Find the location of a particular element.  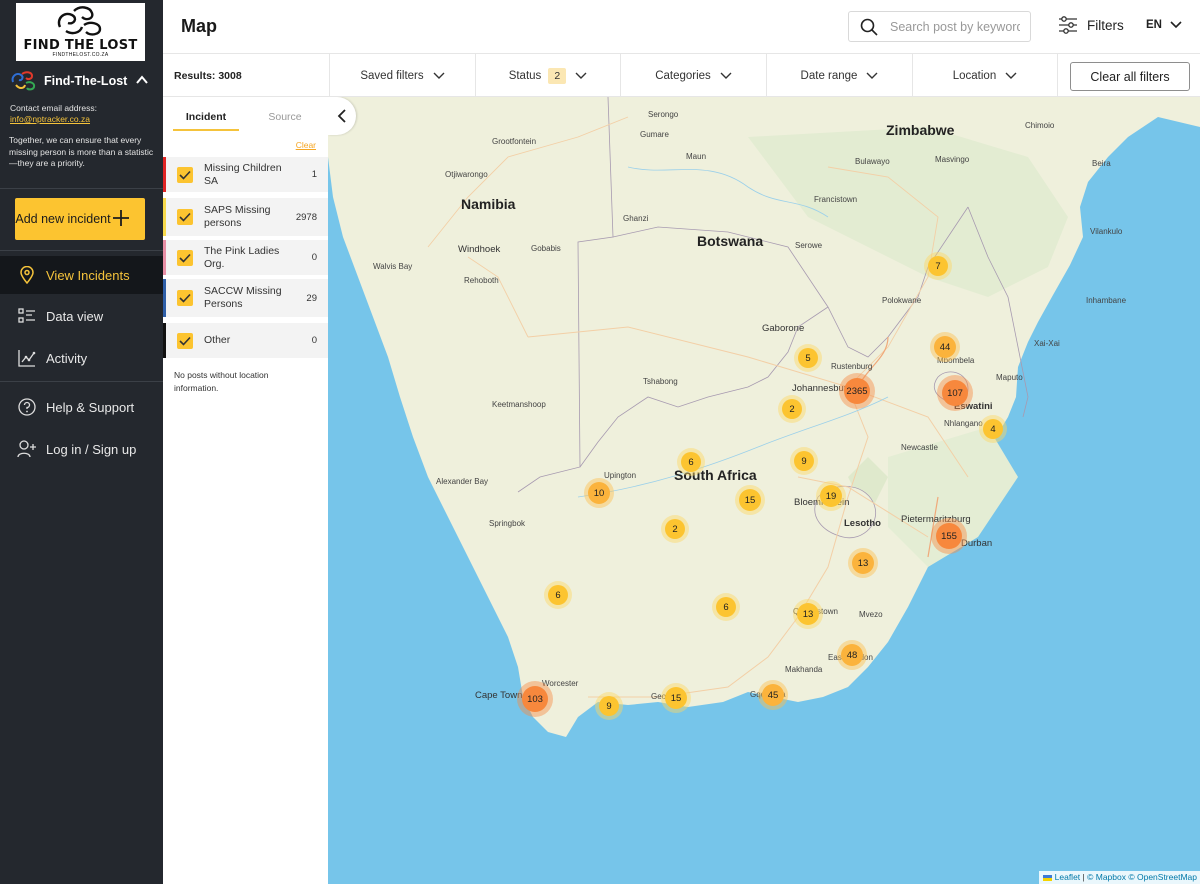

nav-activity: Activity is located at coordinates (81, 358).